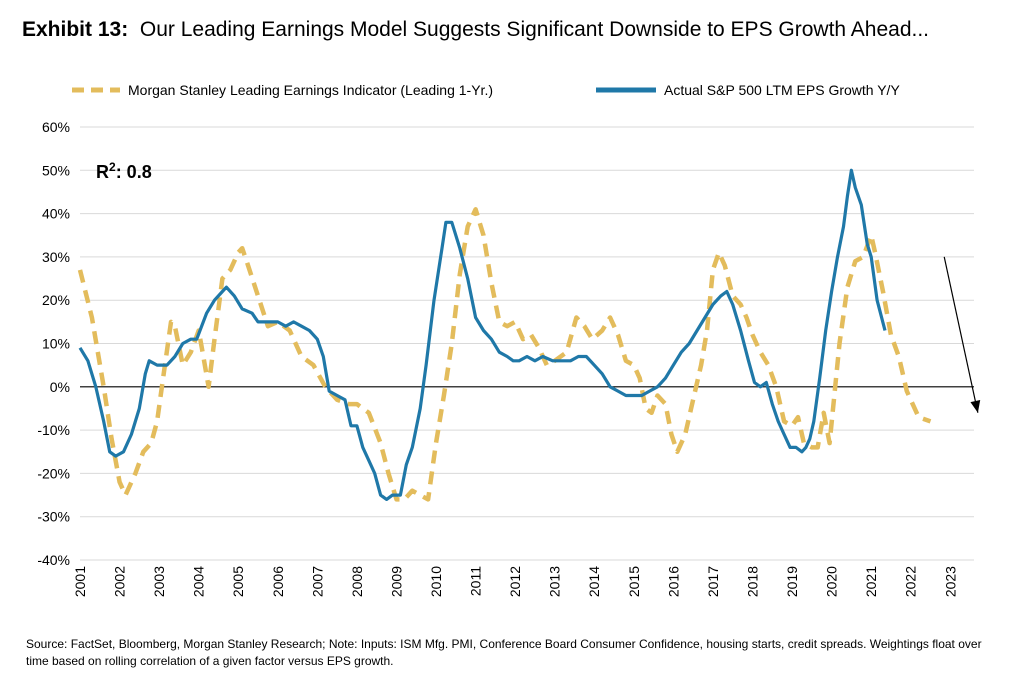 The width and height of the screenshot is (1024, 678). I want to click on y-tick-label: 0%, so click(60, 387).